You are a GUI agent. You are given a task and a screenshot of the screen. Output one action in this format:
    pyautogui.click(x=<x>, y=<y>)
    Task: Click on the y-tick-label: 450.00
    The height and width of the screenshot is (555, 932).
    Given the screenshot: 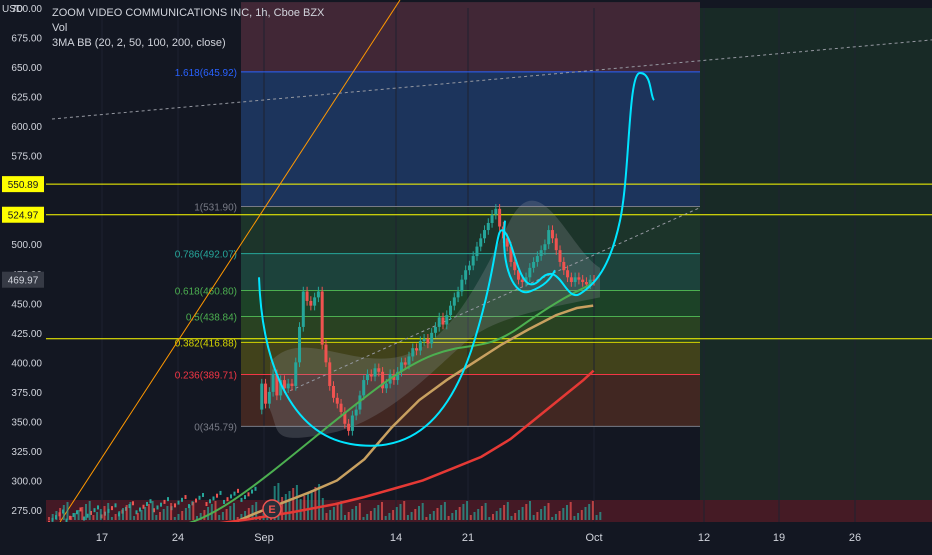 What is the action you would take?
    pyautogui.click(x=26, y=304)
    